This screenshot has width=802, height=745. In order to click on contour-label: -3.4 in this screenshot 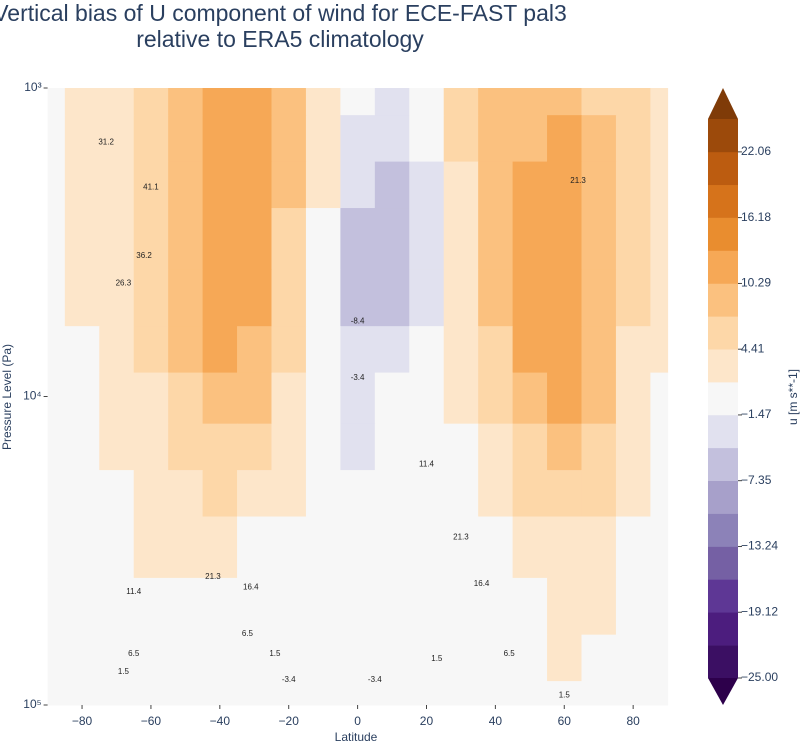, I will do `click(375, 679)`.